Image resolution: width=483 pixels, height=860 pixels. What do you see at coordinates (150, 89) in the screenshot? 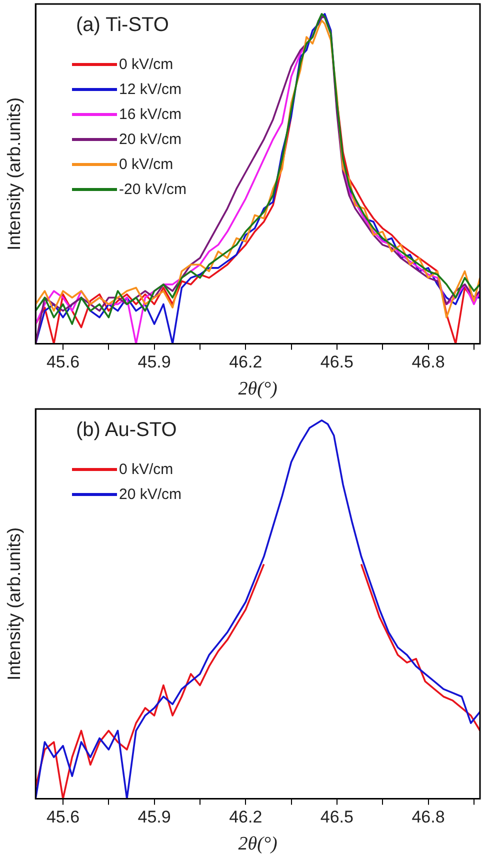
I see `legend-label: 12 kV/cm` at bounding box center [150, 89].